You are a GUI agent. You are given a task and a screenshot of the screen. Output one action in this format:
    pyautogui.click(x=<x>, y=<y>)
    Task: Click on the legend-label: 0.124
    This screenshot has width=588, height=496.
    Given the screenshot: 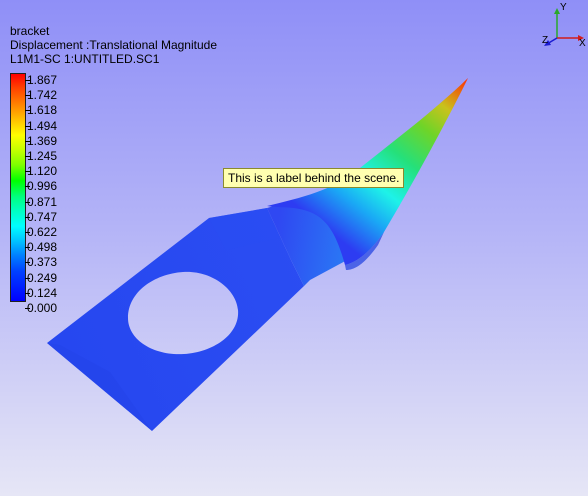 What is the action you would take?
    pyautogui.click(x=41, y=292)
    